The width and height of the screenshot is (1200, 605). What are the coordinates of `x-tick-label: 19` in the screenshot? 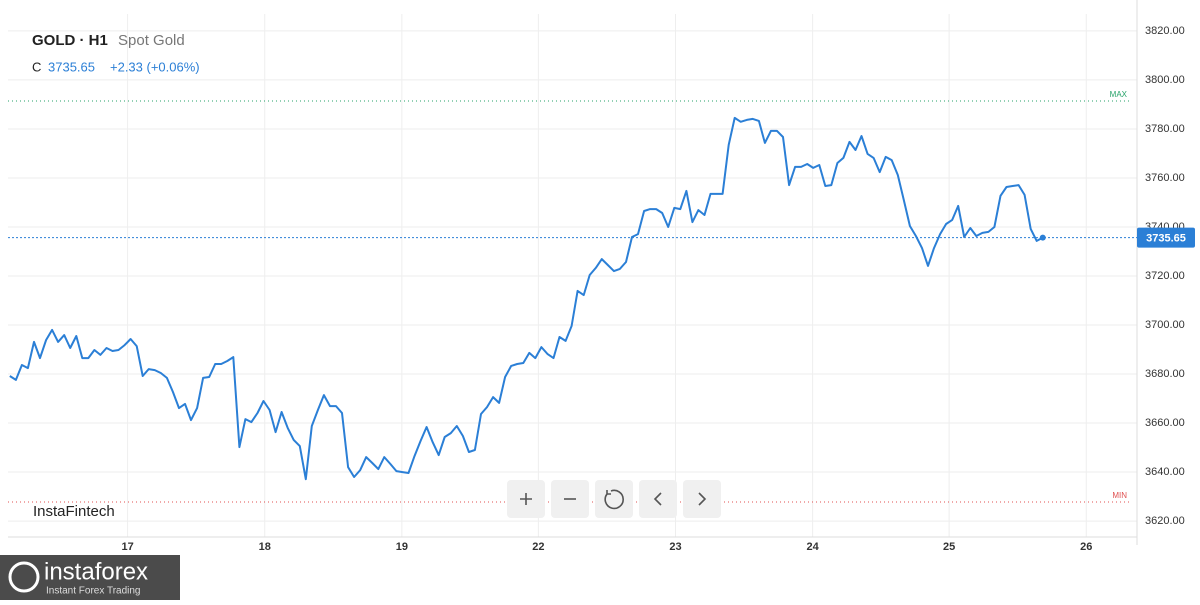 It's located at (402, 547).